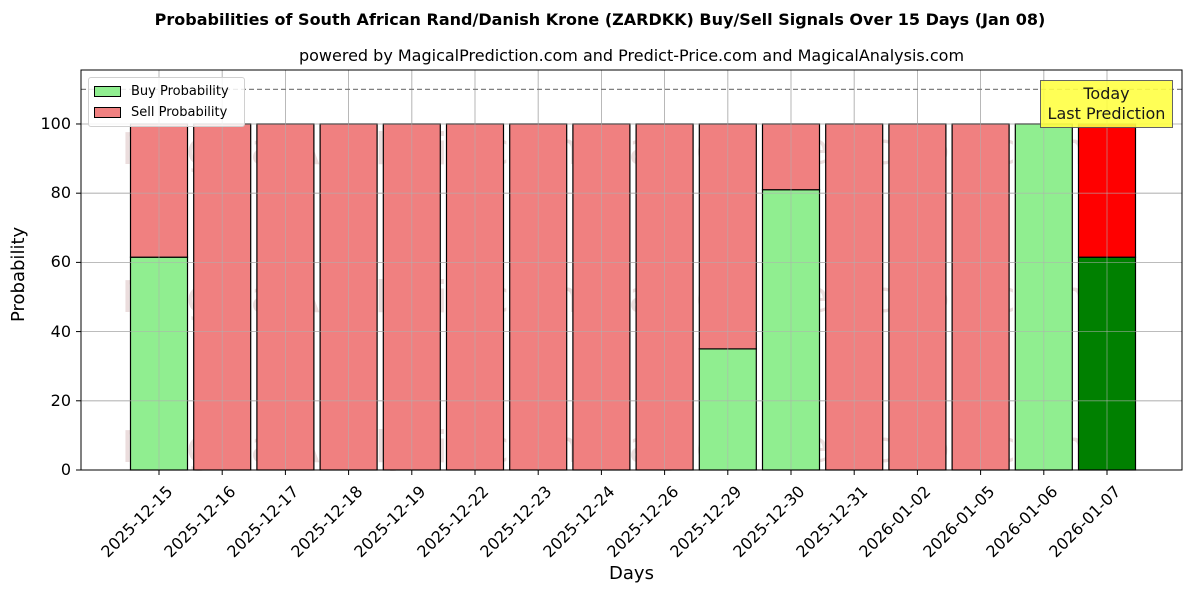  I want to click on legend-item-sell: Sell Probability, so click(160, 112).